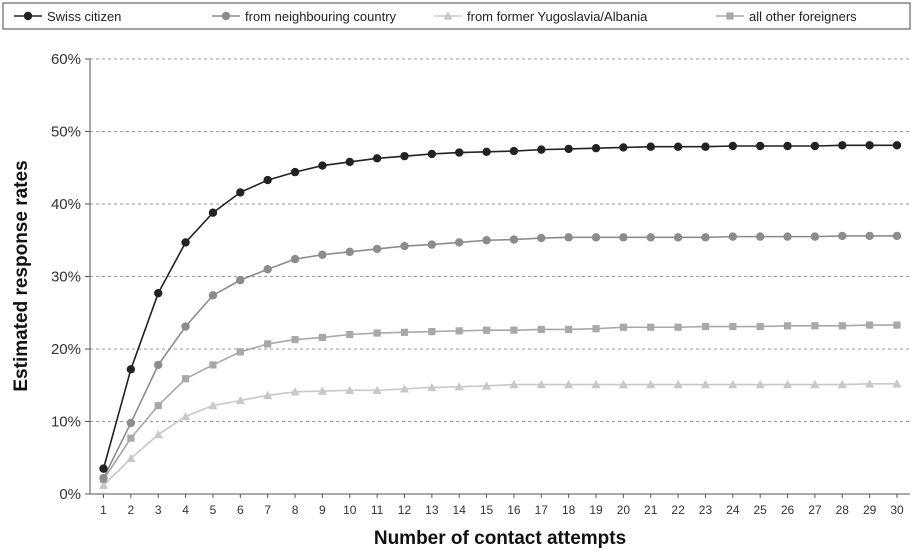 The image size is (914, 554). I want to click on legend-item: from former Yugoslavia/Albania, so click(541, 16).